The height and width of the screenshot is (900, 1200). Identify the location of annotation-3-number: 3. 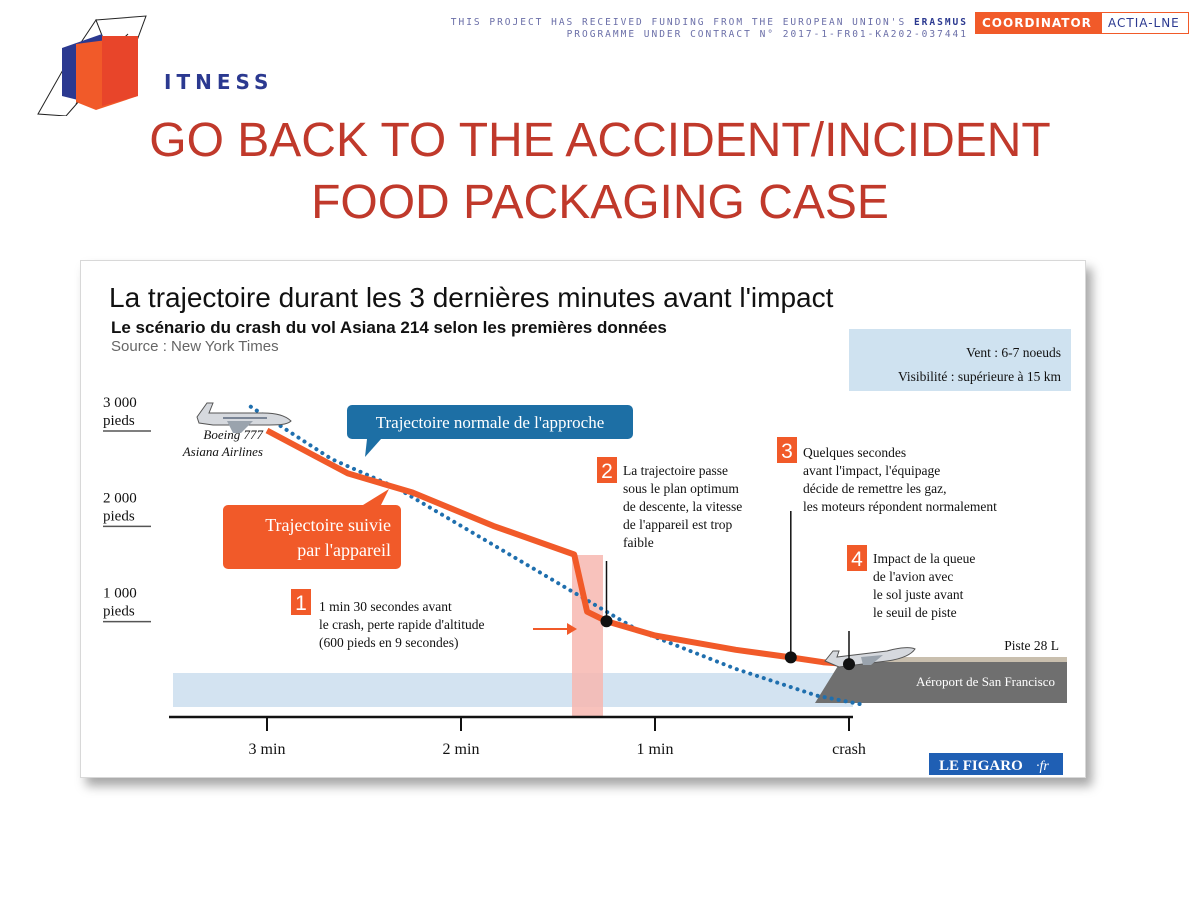
(787, 451).